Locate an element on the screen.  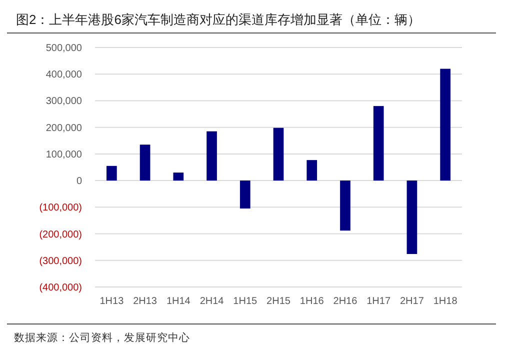
x-tick-label: 1H13 is located at coordinates (112, 301).